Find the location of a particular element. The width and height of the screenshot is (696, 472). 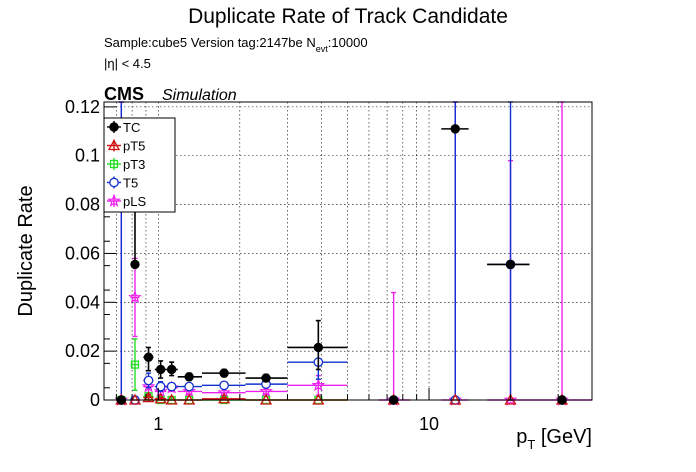

legend: TC pT5 pT3 T5 pLS is located at coordinates (139, 165).